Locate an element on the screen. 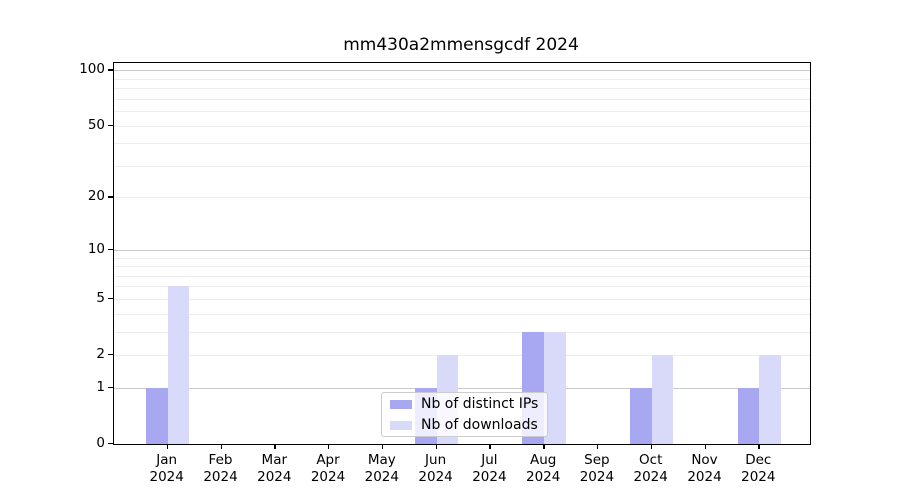 The image size is (900, 500). legend-entry-distinct-ips: Nb of distinct IPs is located at coordinates (464, 404).